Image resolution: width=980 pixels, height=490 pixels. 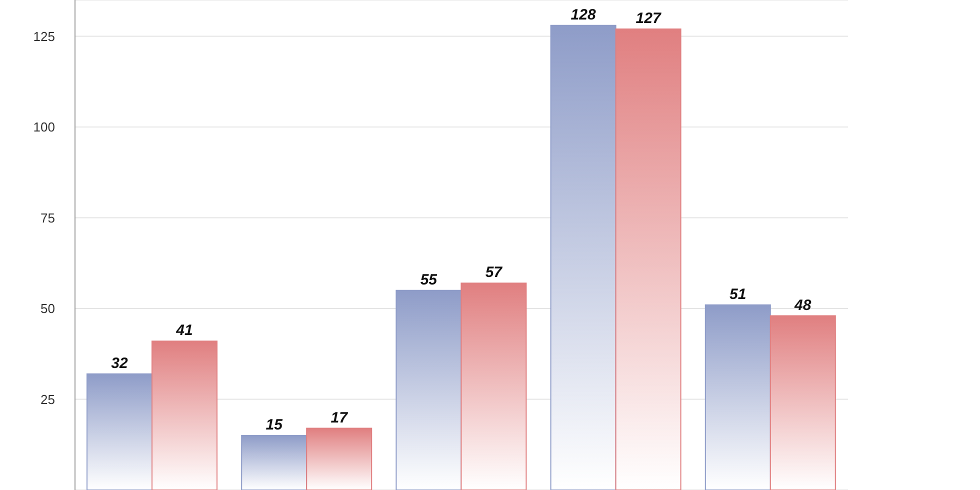 What do you see at coordinates (44, 36) in the screenshot?
I see `y-tick-label: 125` at bounding box center [44, 36].